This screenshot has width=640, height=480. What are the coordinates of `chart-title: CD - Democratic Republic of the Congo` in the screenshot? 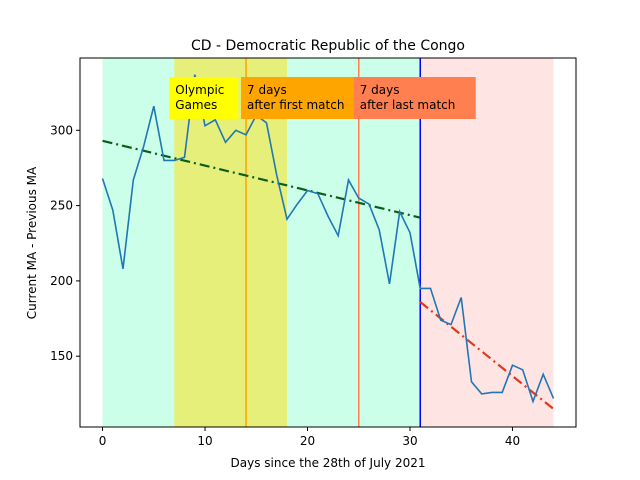 It's located at (328, 46).